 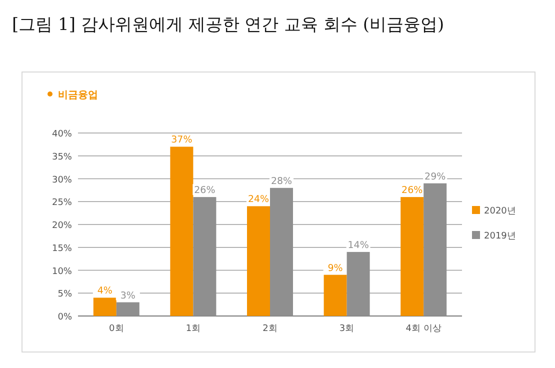 I want to click on x-tick-label: 2회, so click(x=270, y=329).